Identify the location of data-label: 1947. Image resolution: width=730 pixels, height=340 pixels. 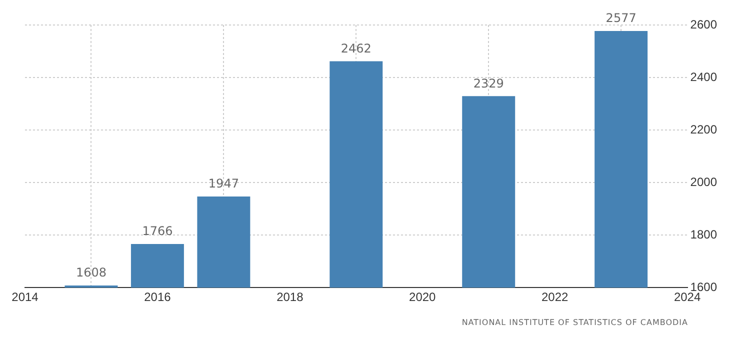
(223, 183).